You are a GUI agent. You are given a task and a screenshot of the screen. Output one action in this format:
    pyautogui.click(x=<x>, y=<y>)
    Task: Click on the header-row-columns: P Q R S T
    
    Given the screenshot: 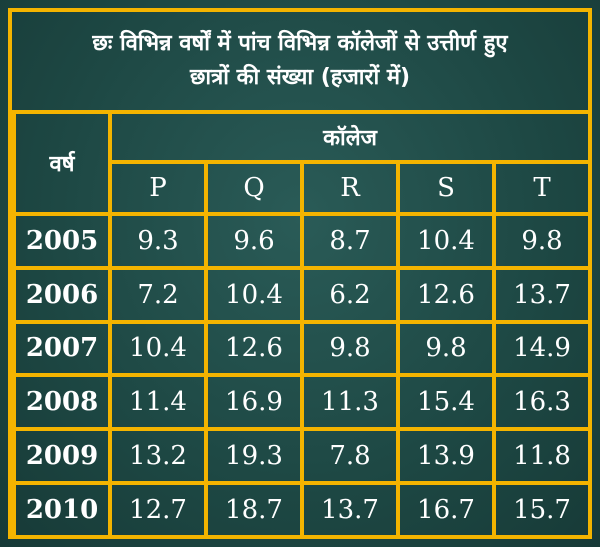 What is the action you would take?
    pyautogui.click(x=303, y=188)
    